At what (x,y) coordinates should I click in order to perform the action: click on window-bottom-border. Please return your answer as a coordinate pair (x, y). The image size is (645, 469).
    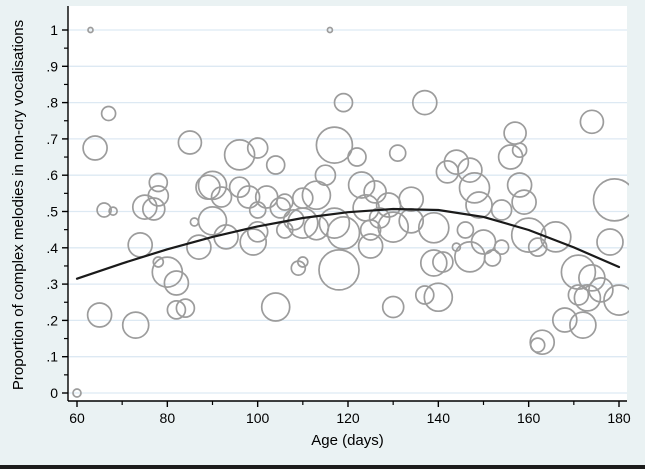
    Looking at the image, I should click on (322, 467).